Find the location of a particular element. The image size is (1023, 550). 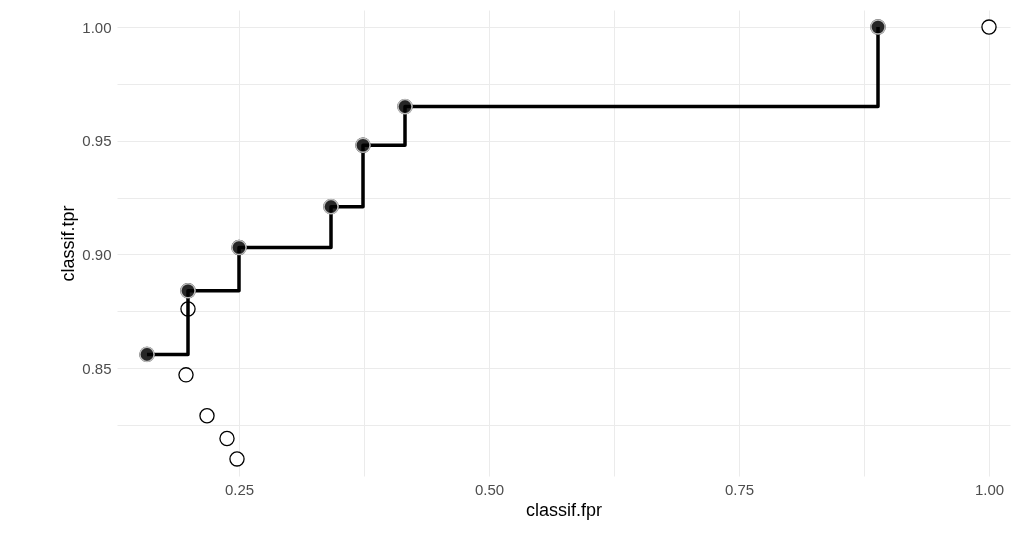

x-tick-label: 0.25 is located at coordinates (239, 489).